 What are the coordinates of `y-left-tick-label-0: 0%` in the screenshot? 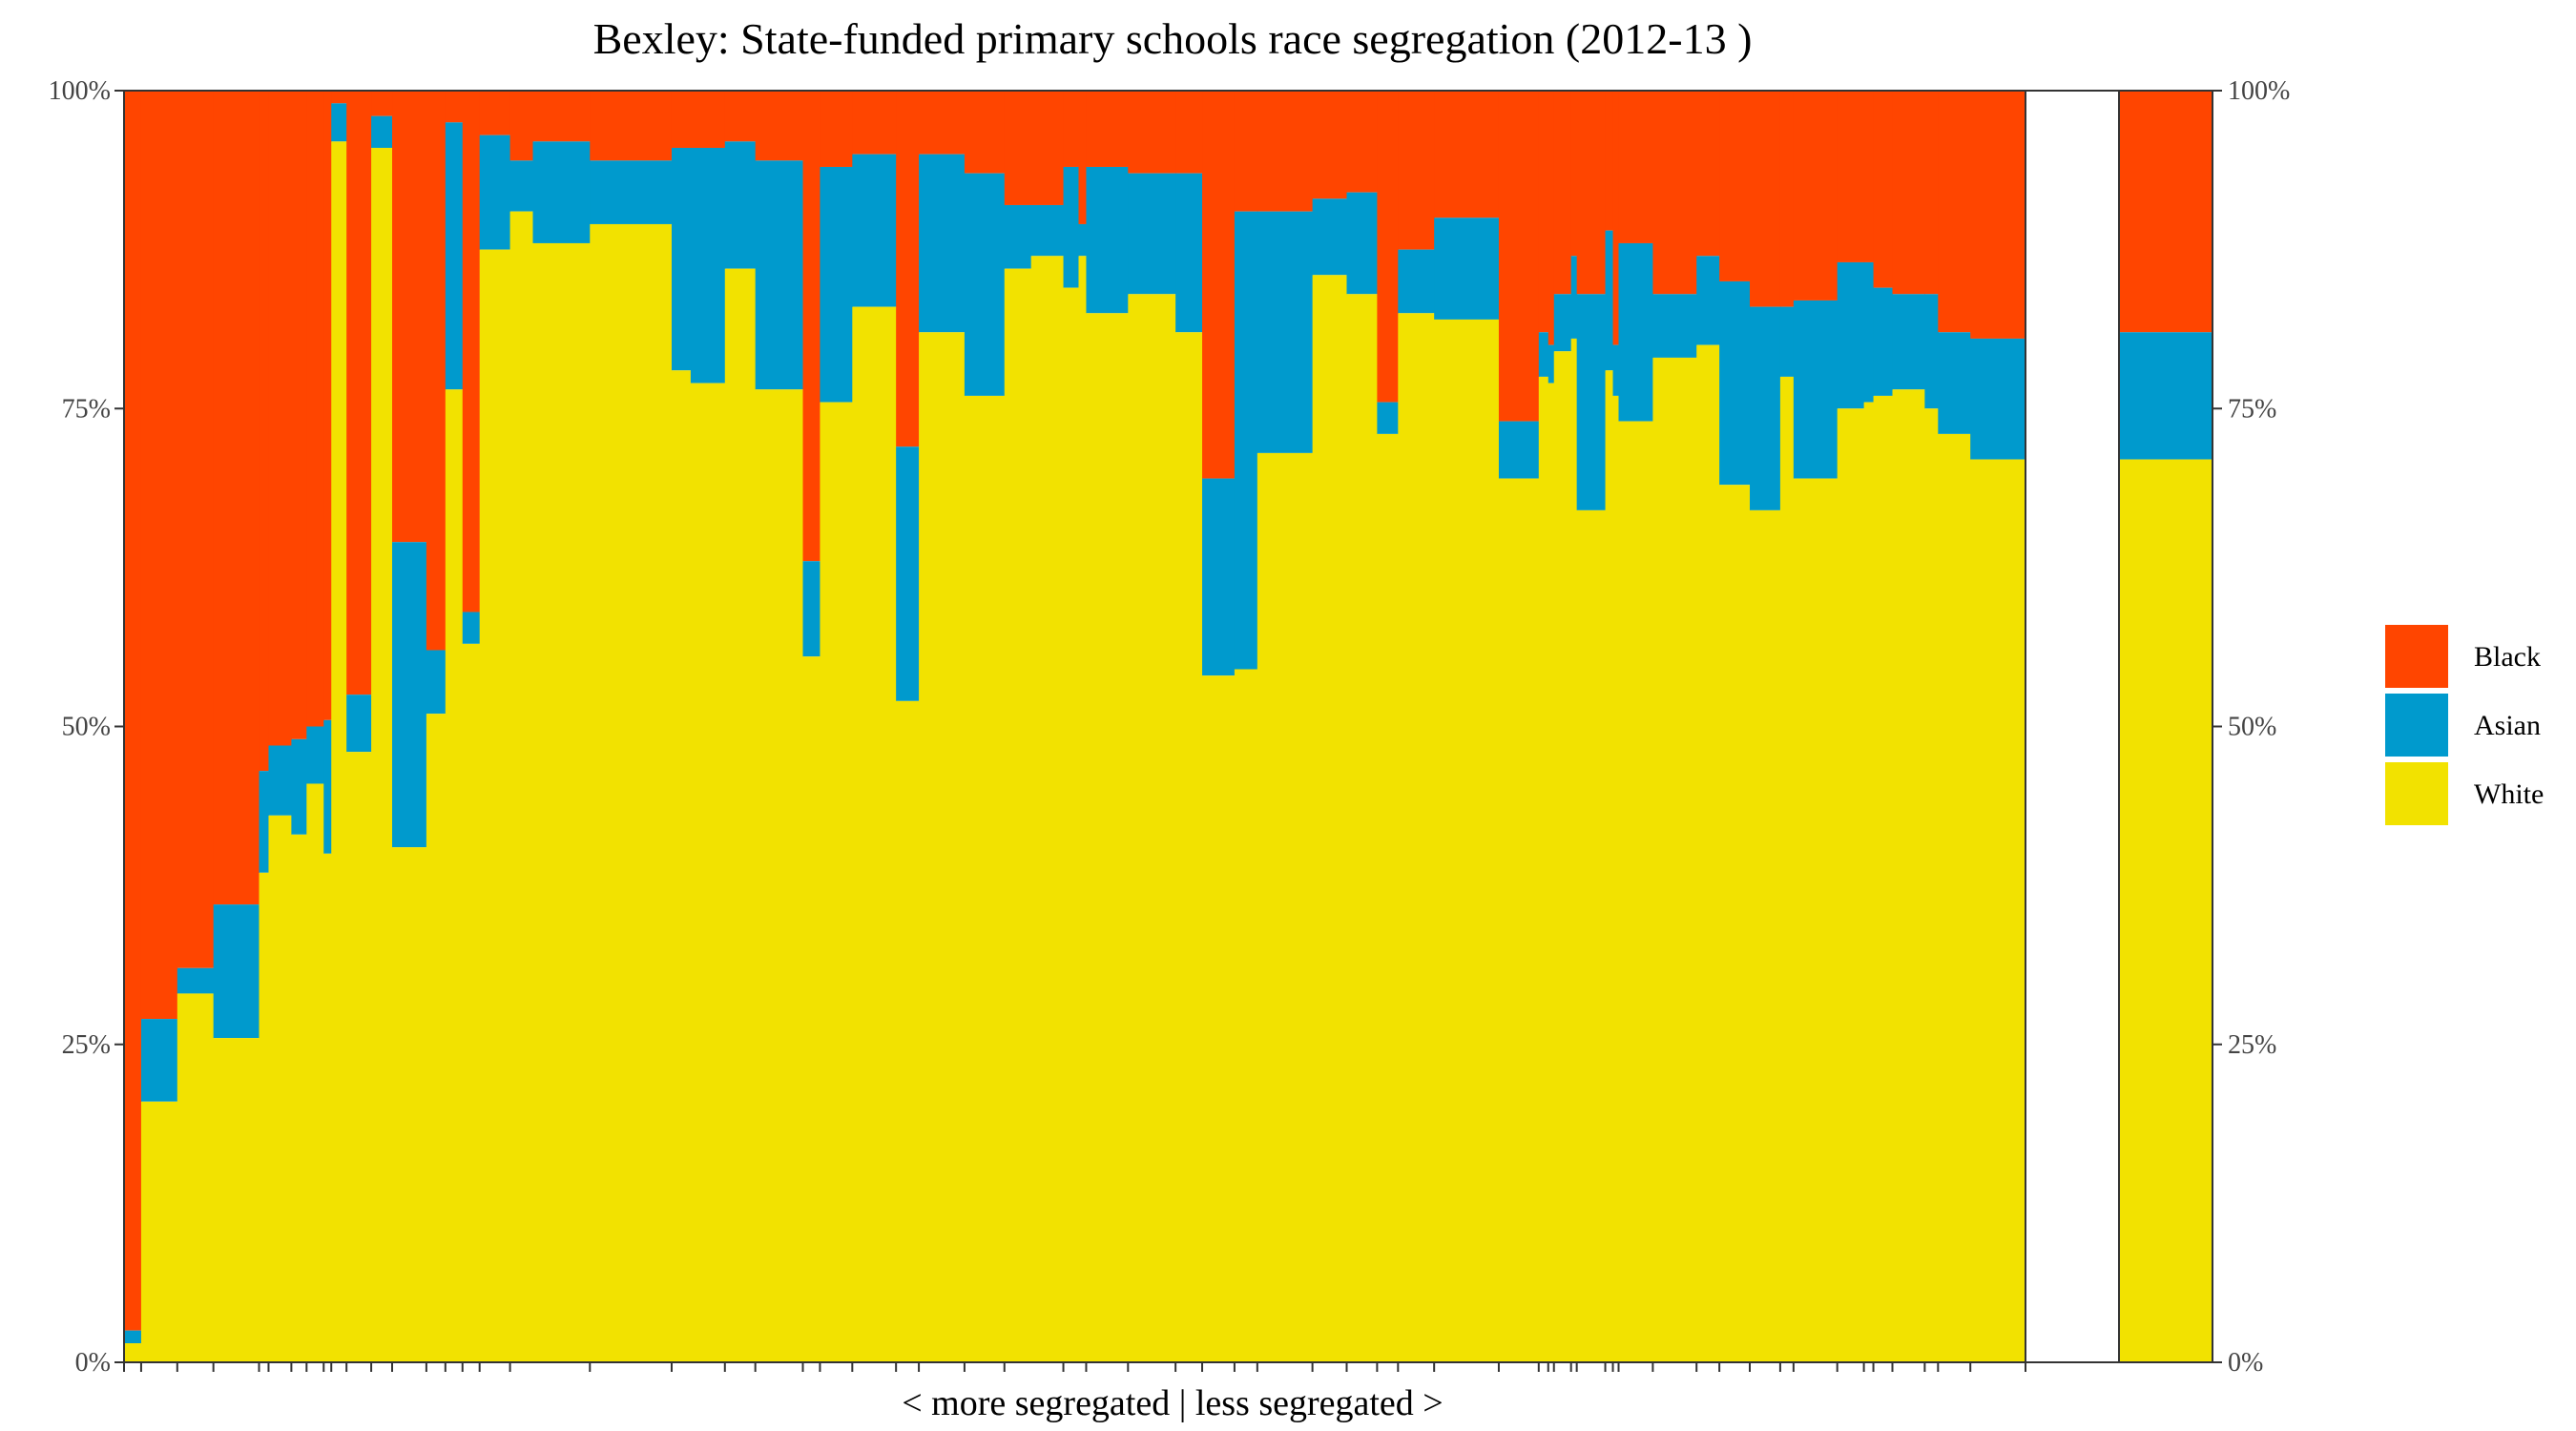 It's located at (93, 1363).